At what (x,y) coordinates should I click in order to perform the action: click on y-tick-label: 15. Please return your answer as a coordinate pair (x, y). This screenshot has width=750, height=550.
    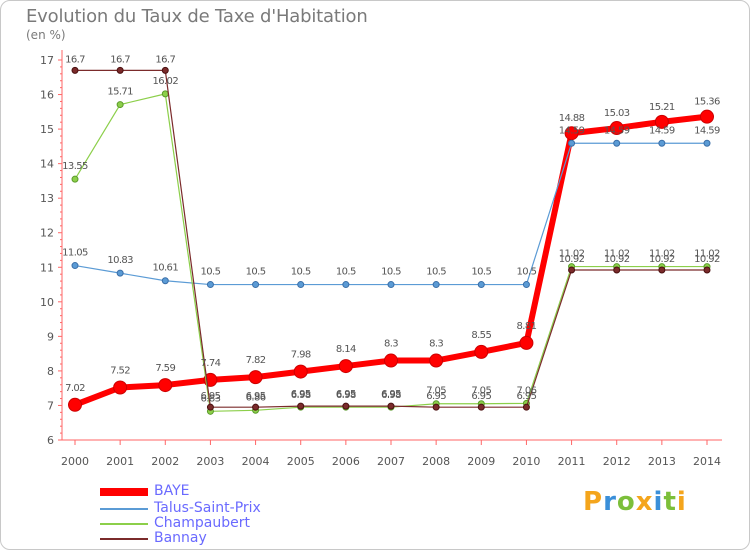
    Looking at the image, I should click on (47, 129).